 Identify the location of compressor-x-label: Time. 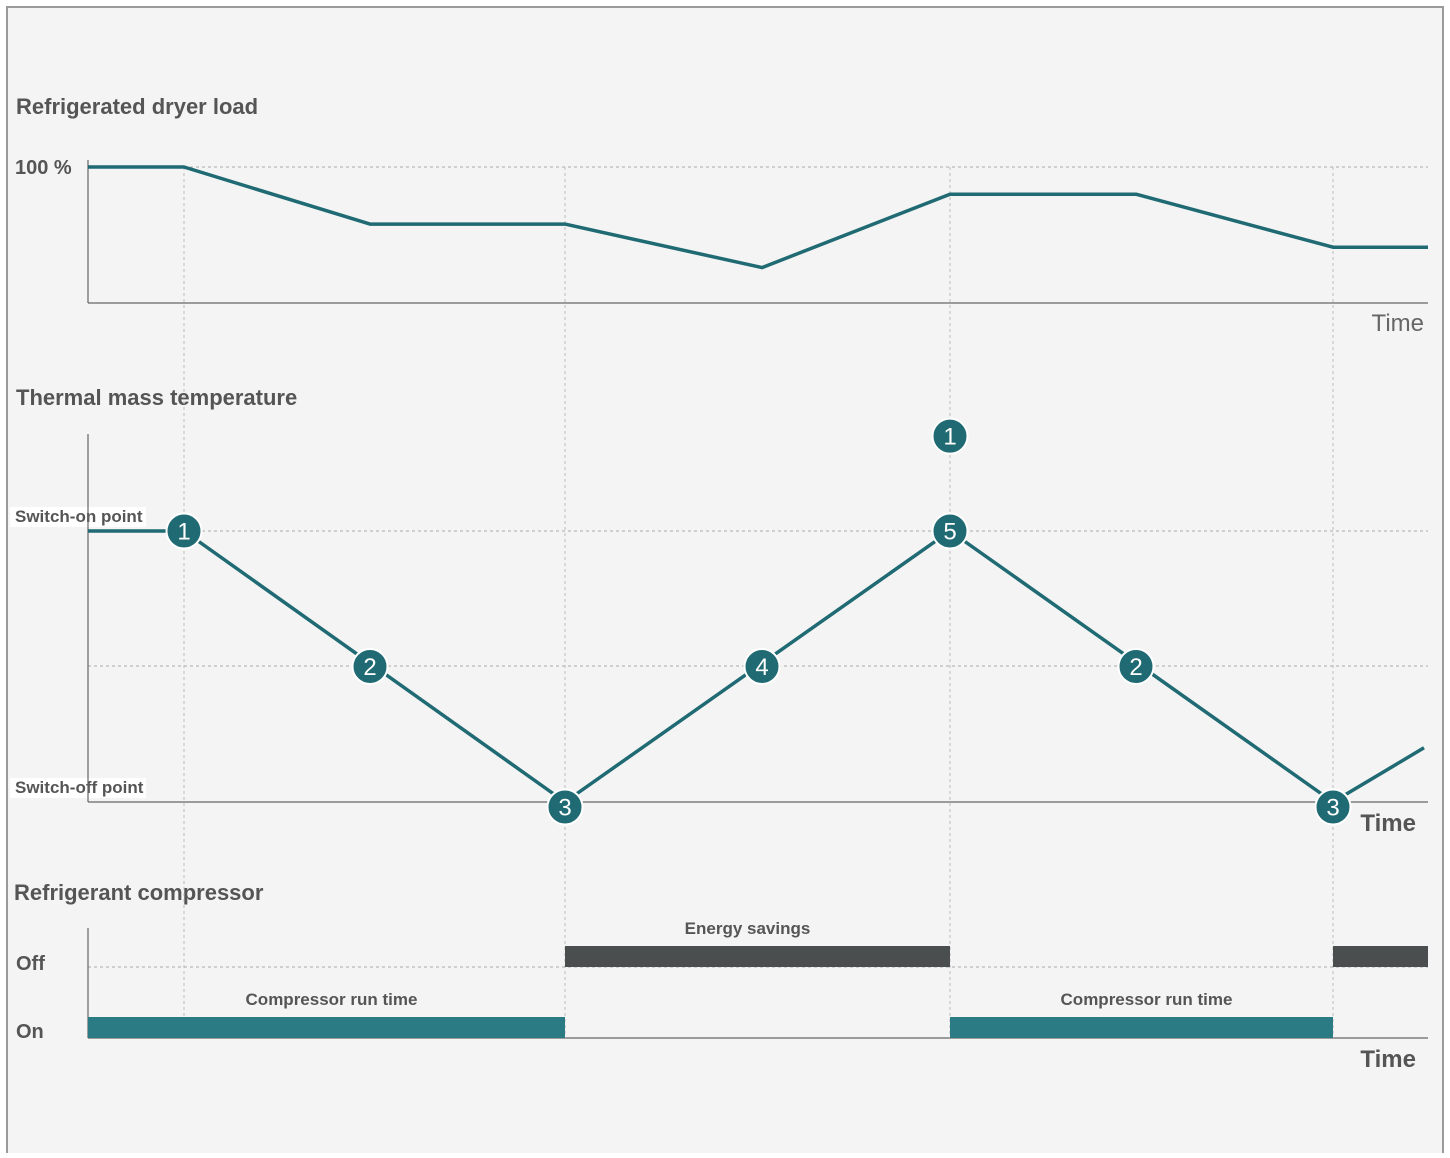
(1388, 1059).